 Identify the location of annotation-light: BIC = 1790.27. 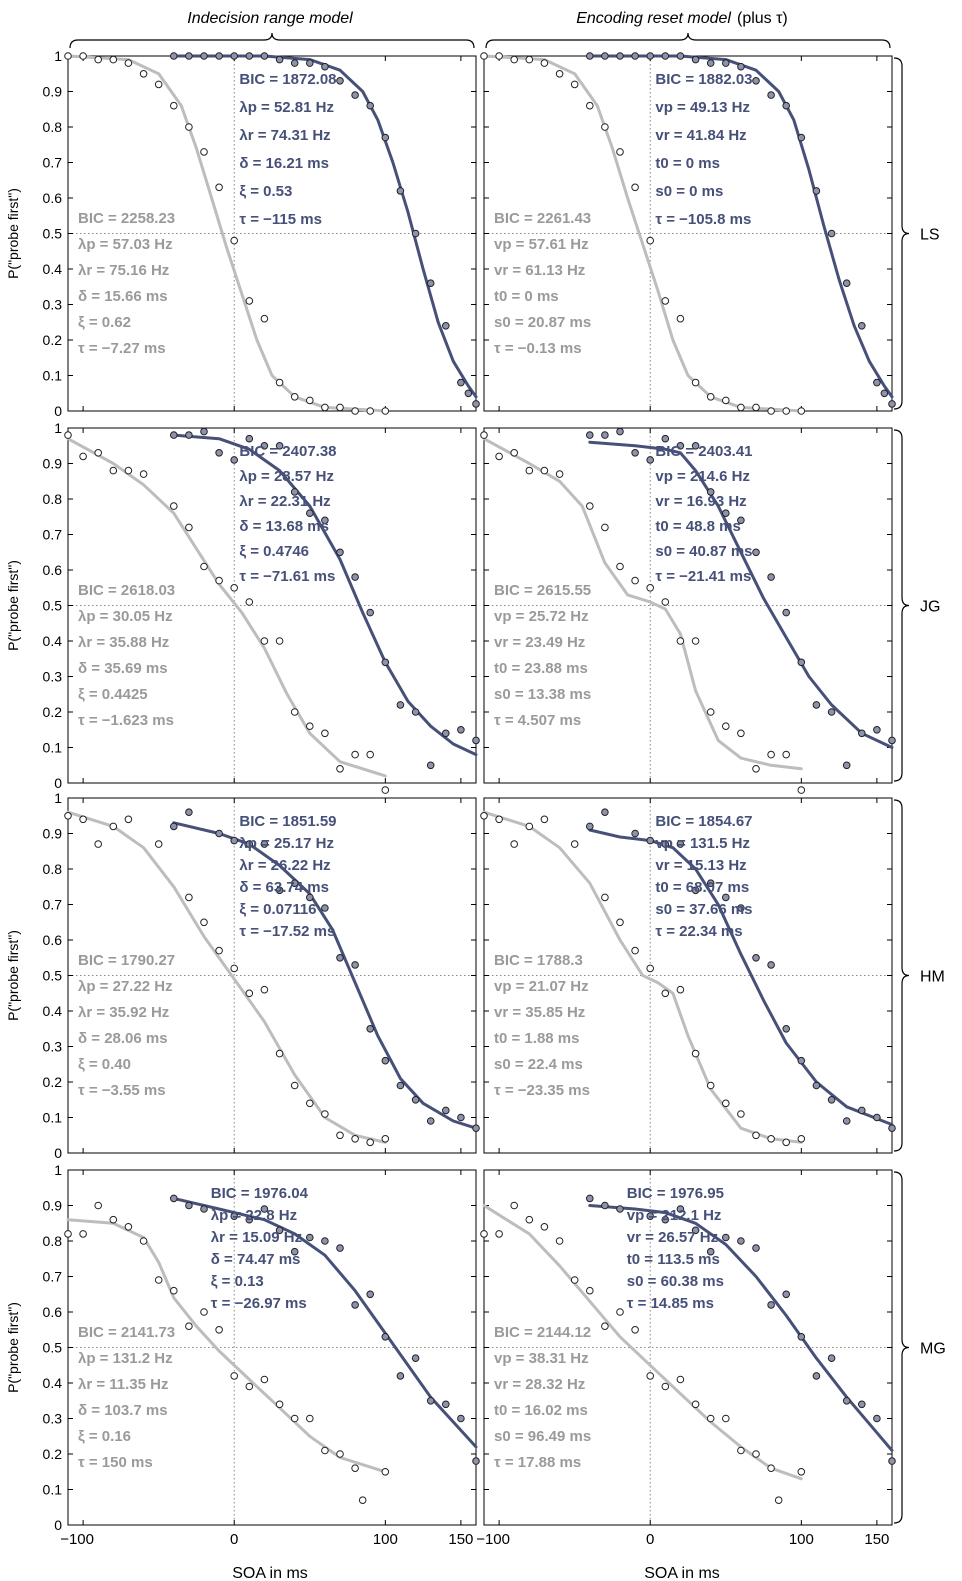
(126, 960).